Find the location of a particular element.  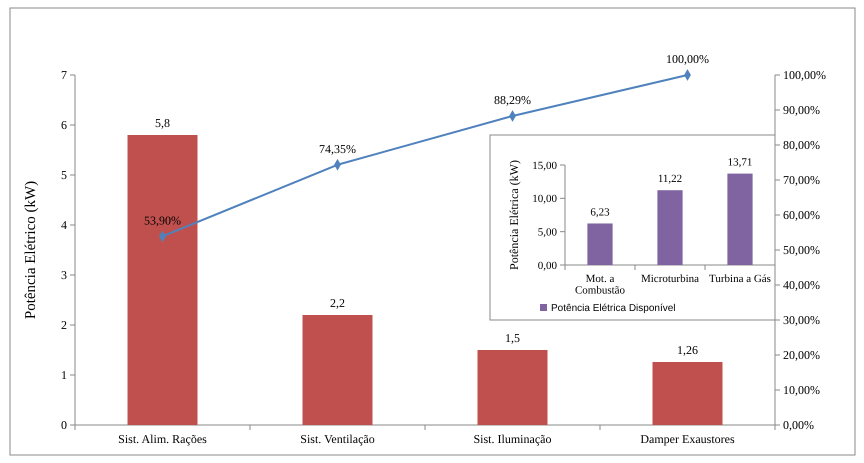

y2-tick-label: 0,00% is located at coordinates (798, 425).